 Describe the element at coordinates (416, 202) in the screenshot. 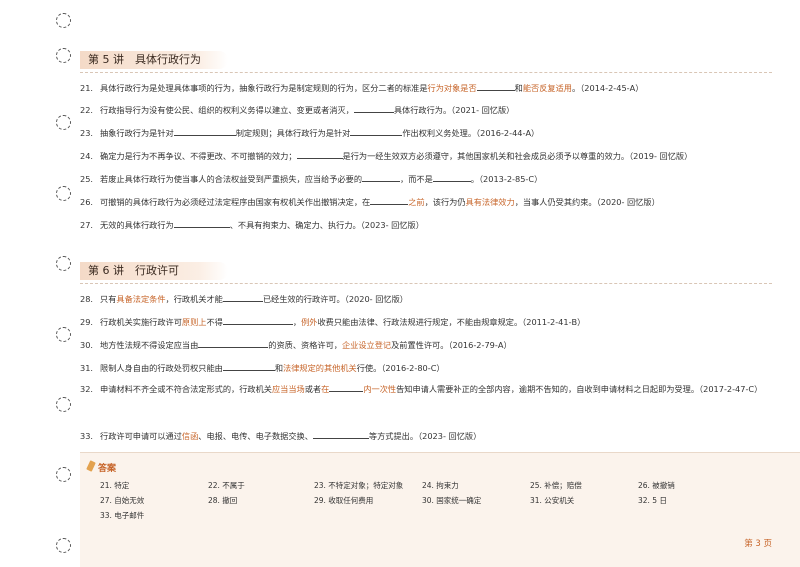

I see `highlighted-text: 之前` at that location.